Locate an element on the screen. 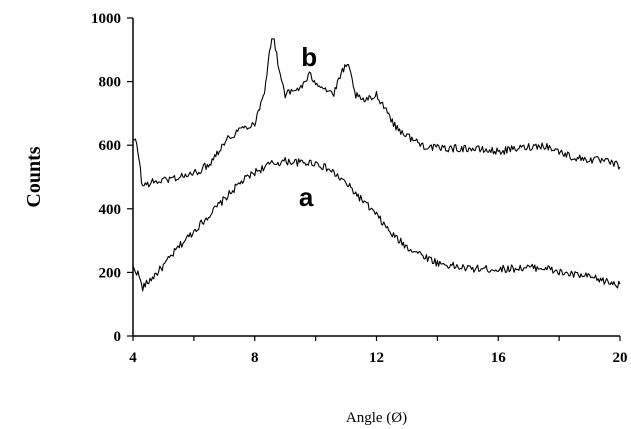  x-tick-label: 4 is located at coordinates (133, 358).